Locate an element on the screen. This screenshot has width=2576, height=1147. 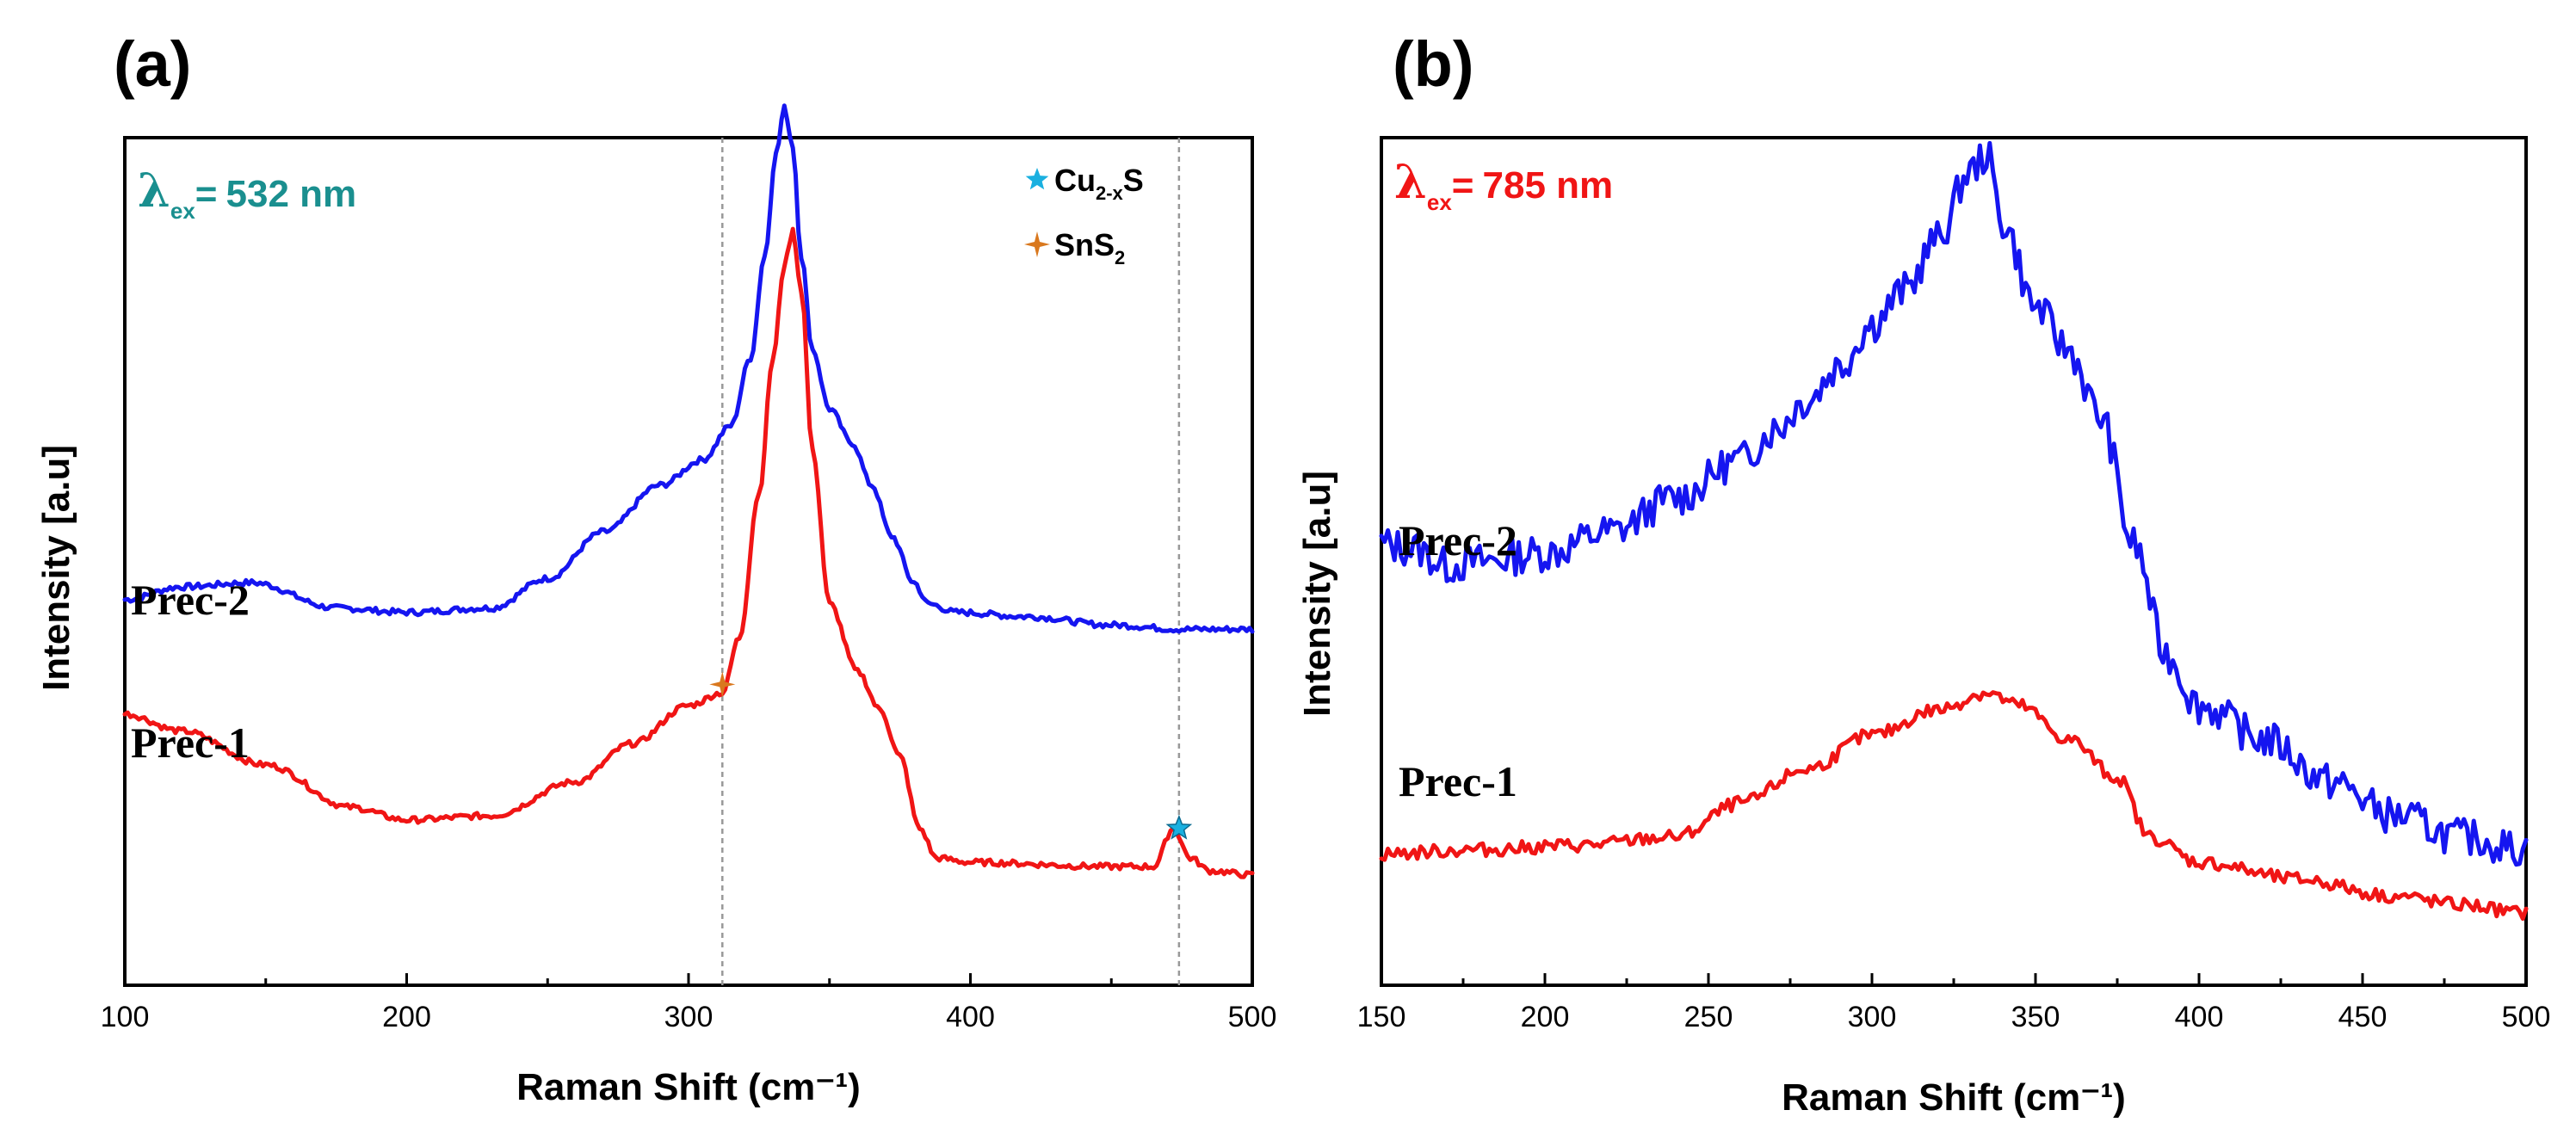
svg-text:λex=785 nm: λex= 785 nm is located at coordinates (1503, 184).